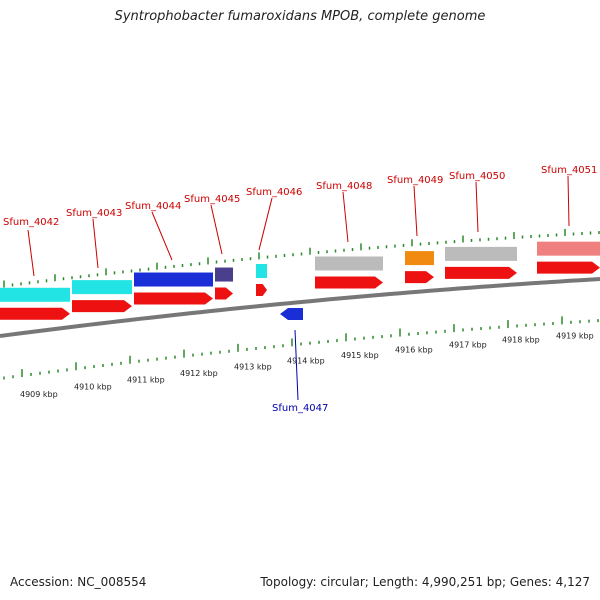 The width and height of the screenshot is (600, 600). What do you see at coordinates (291, 314) in the screenshot?
I see `reverse-gene-arrow` at bounding box center [291, 314].